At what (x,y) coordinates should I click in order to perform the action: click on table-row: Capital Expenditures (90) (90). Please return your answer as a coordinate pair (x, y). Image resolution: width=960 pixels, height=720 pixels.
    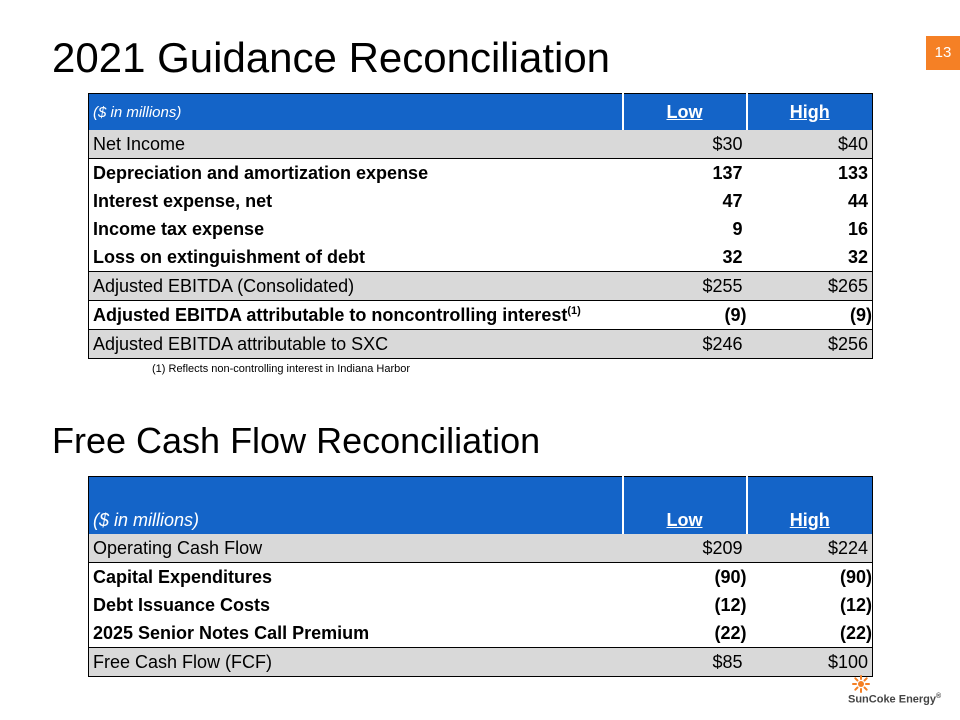
    Looking at the image, I should click on (480, 576).